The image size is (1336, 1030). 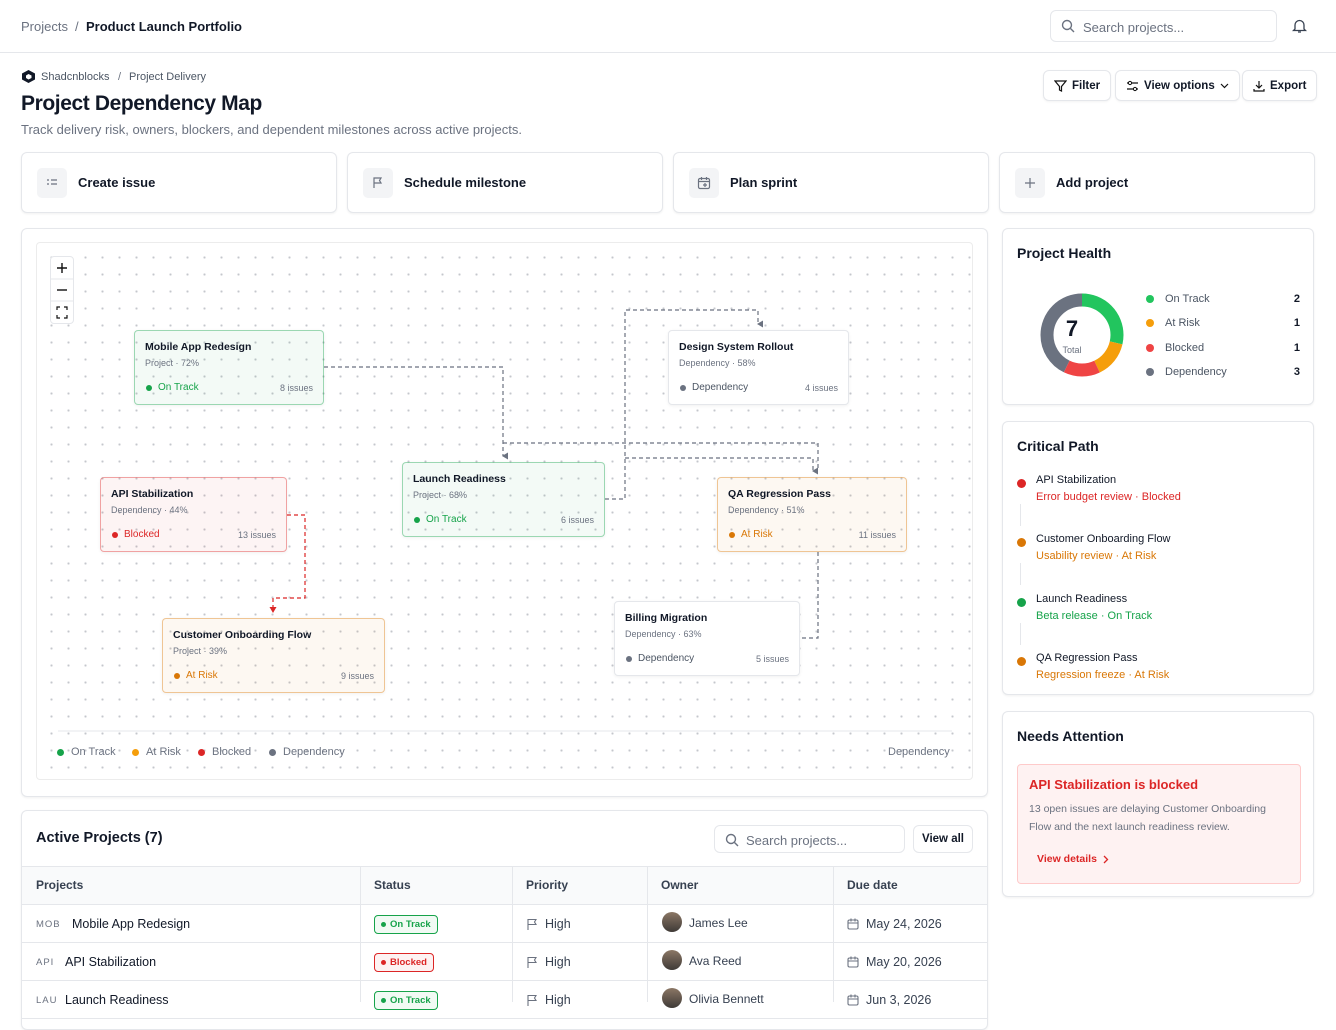 What do you see at coordinates (48, 924) in the screenshot?
I see `project-code: MOB` at bounding box center [48, 924].